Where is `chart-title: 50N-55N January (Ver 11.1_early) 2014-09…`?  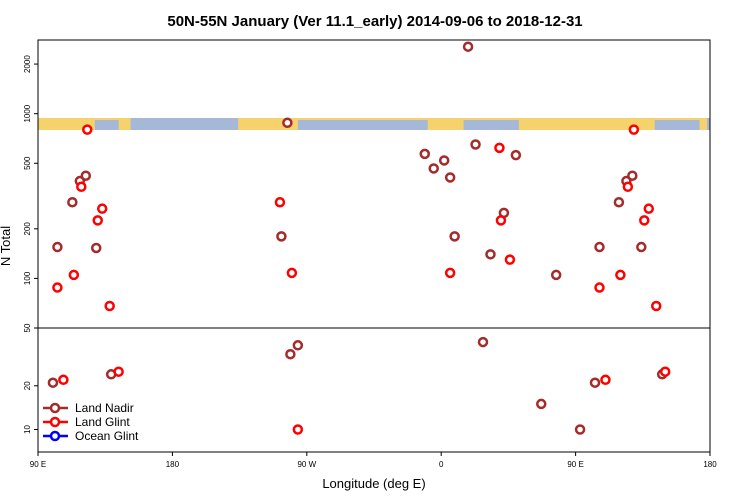 chart-title: 50N-55N January (Ver 11.1_early) 2014-09… is located at coordinates (374, 21).